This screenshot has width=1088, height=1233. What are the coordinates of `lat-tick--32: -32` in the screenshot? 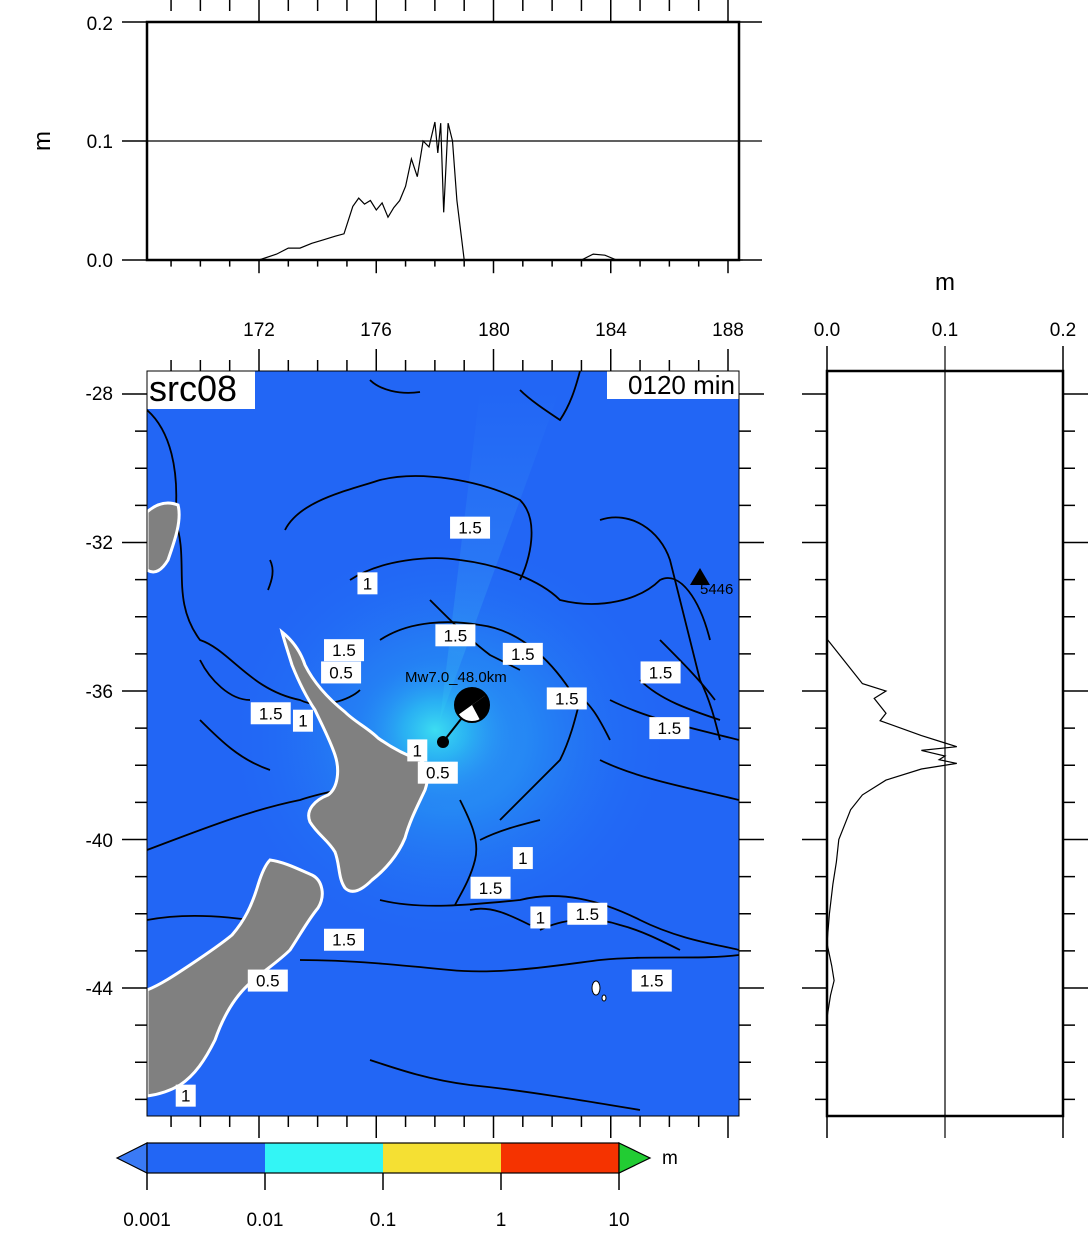 It's located at (99, 543).